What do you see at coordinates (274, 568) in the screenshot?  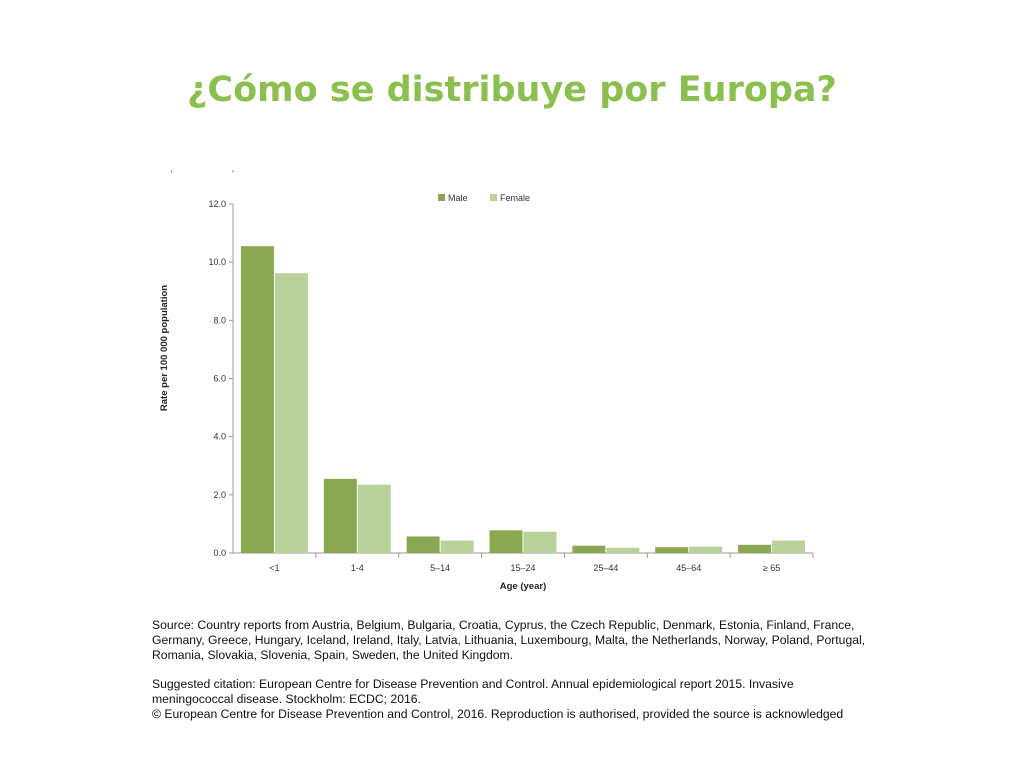 I see `x-tick-label: <1` at bounding box center [274, 568].